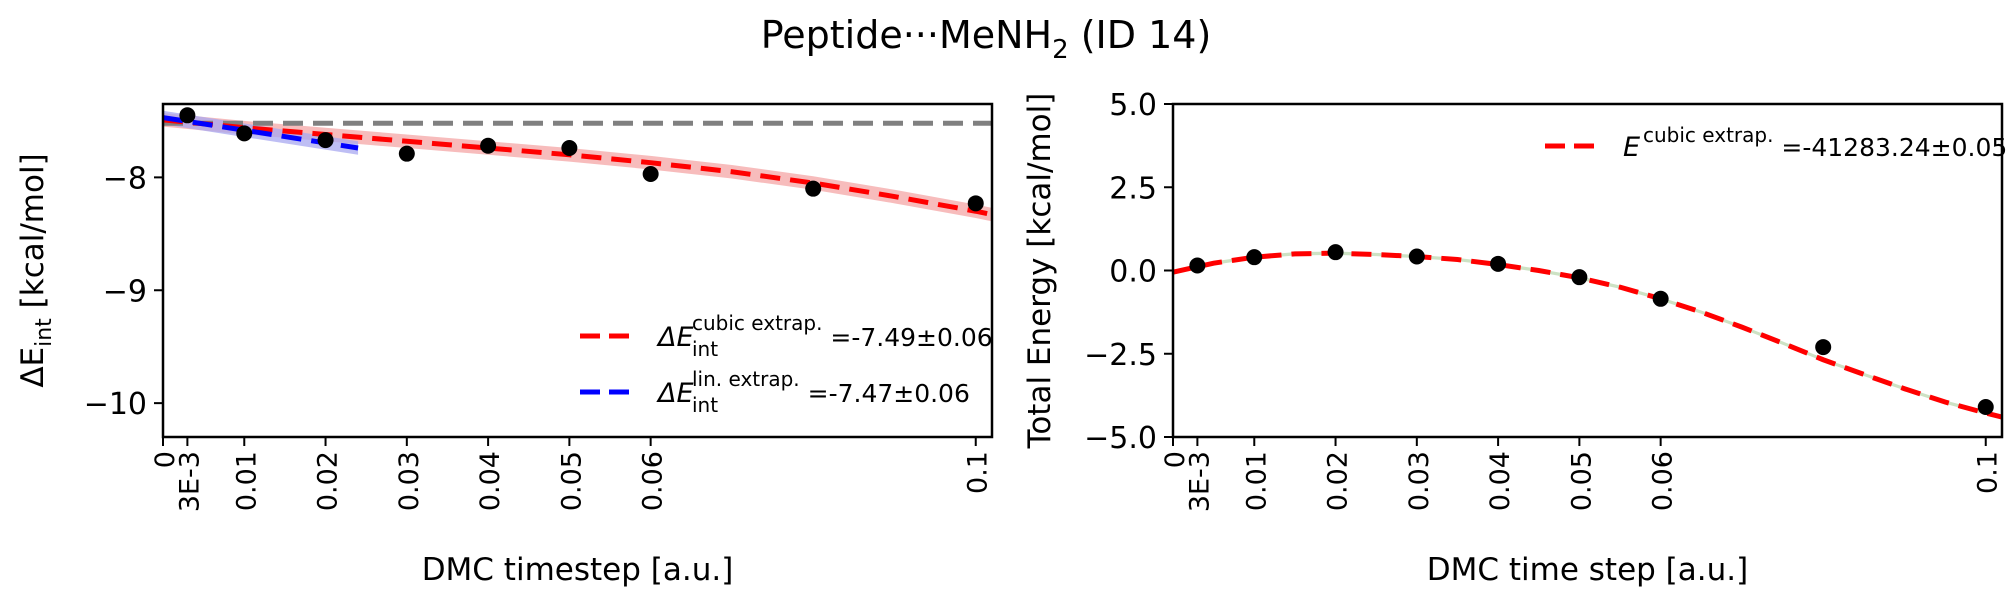  Describe the element at coordinates (824, 336) in the screenshot. I see `legend-label: ΔEintcubic extrap. =-7.49±0.06` at that location.